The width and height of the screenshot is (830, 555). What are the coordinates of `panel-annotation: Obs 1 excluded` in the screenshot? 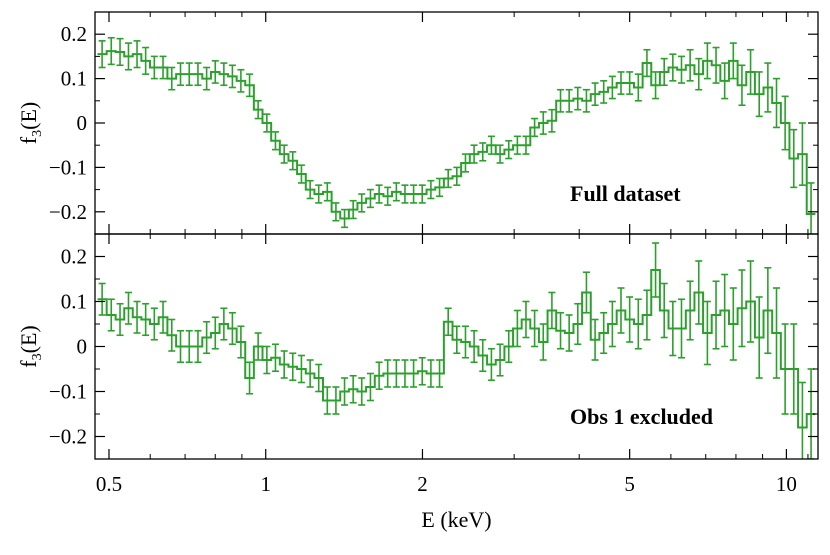 It's located at (641, 416).